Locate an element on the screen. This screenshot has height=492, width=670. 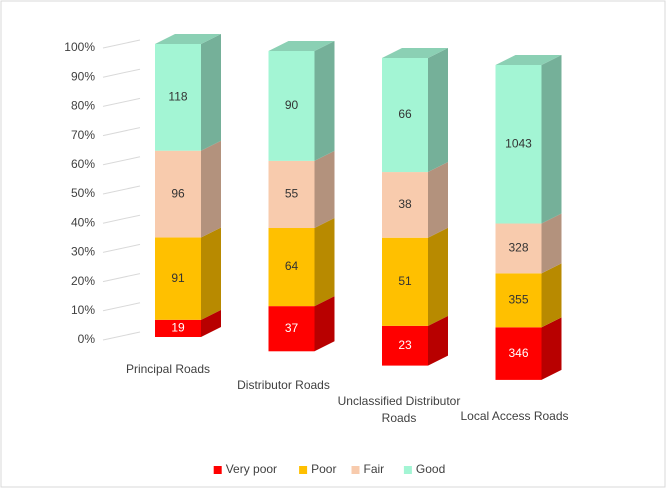
legend-label: Very poor is located at coordinates (251, 469).